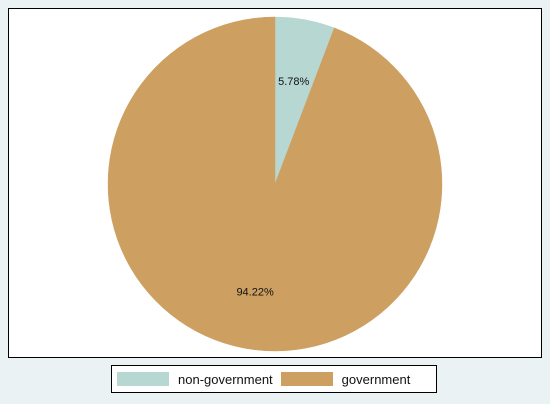  Describe the element at coordinates (293, 82) in the screenshot. I see `pie-label-non-government: 5.78%` at that location.